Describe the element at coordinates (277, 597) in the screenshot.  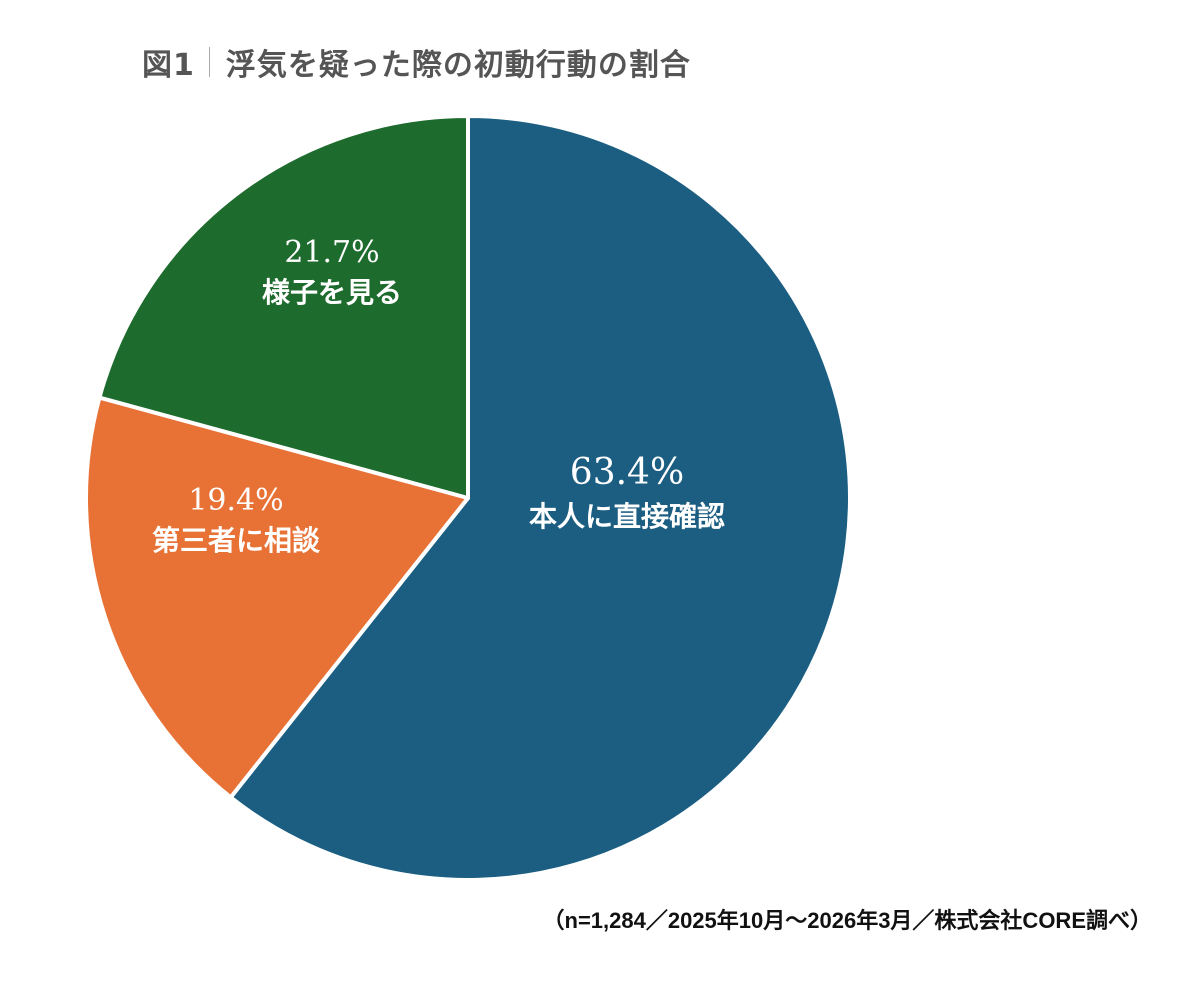
I see `slice-consult-third-party` at that location.